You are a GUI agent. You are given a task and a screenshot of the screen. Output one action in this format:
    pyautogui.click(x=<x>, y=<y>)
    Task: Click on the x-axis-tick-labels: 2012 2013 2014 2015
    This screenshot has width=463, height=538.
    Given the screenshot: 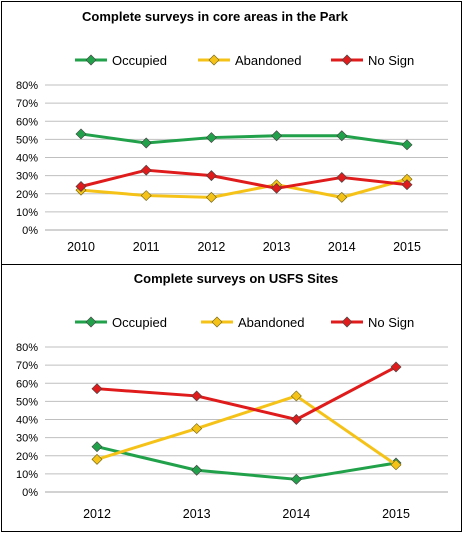 What is the action you would take?
    pyautogui.click(x=246, y=514)
    